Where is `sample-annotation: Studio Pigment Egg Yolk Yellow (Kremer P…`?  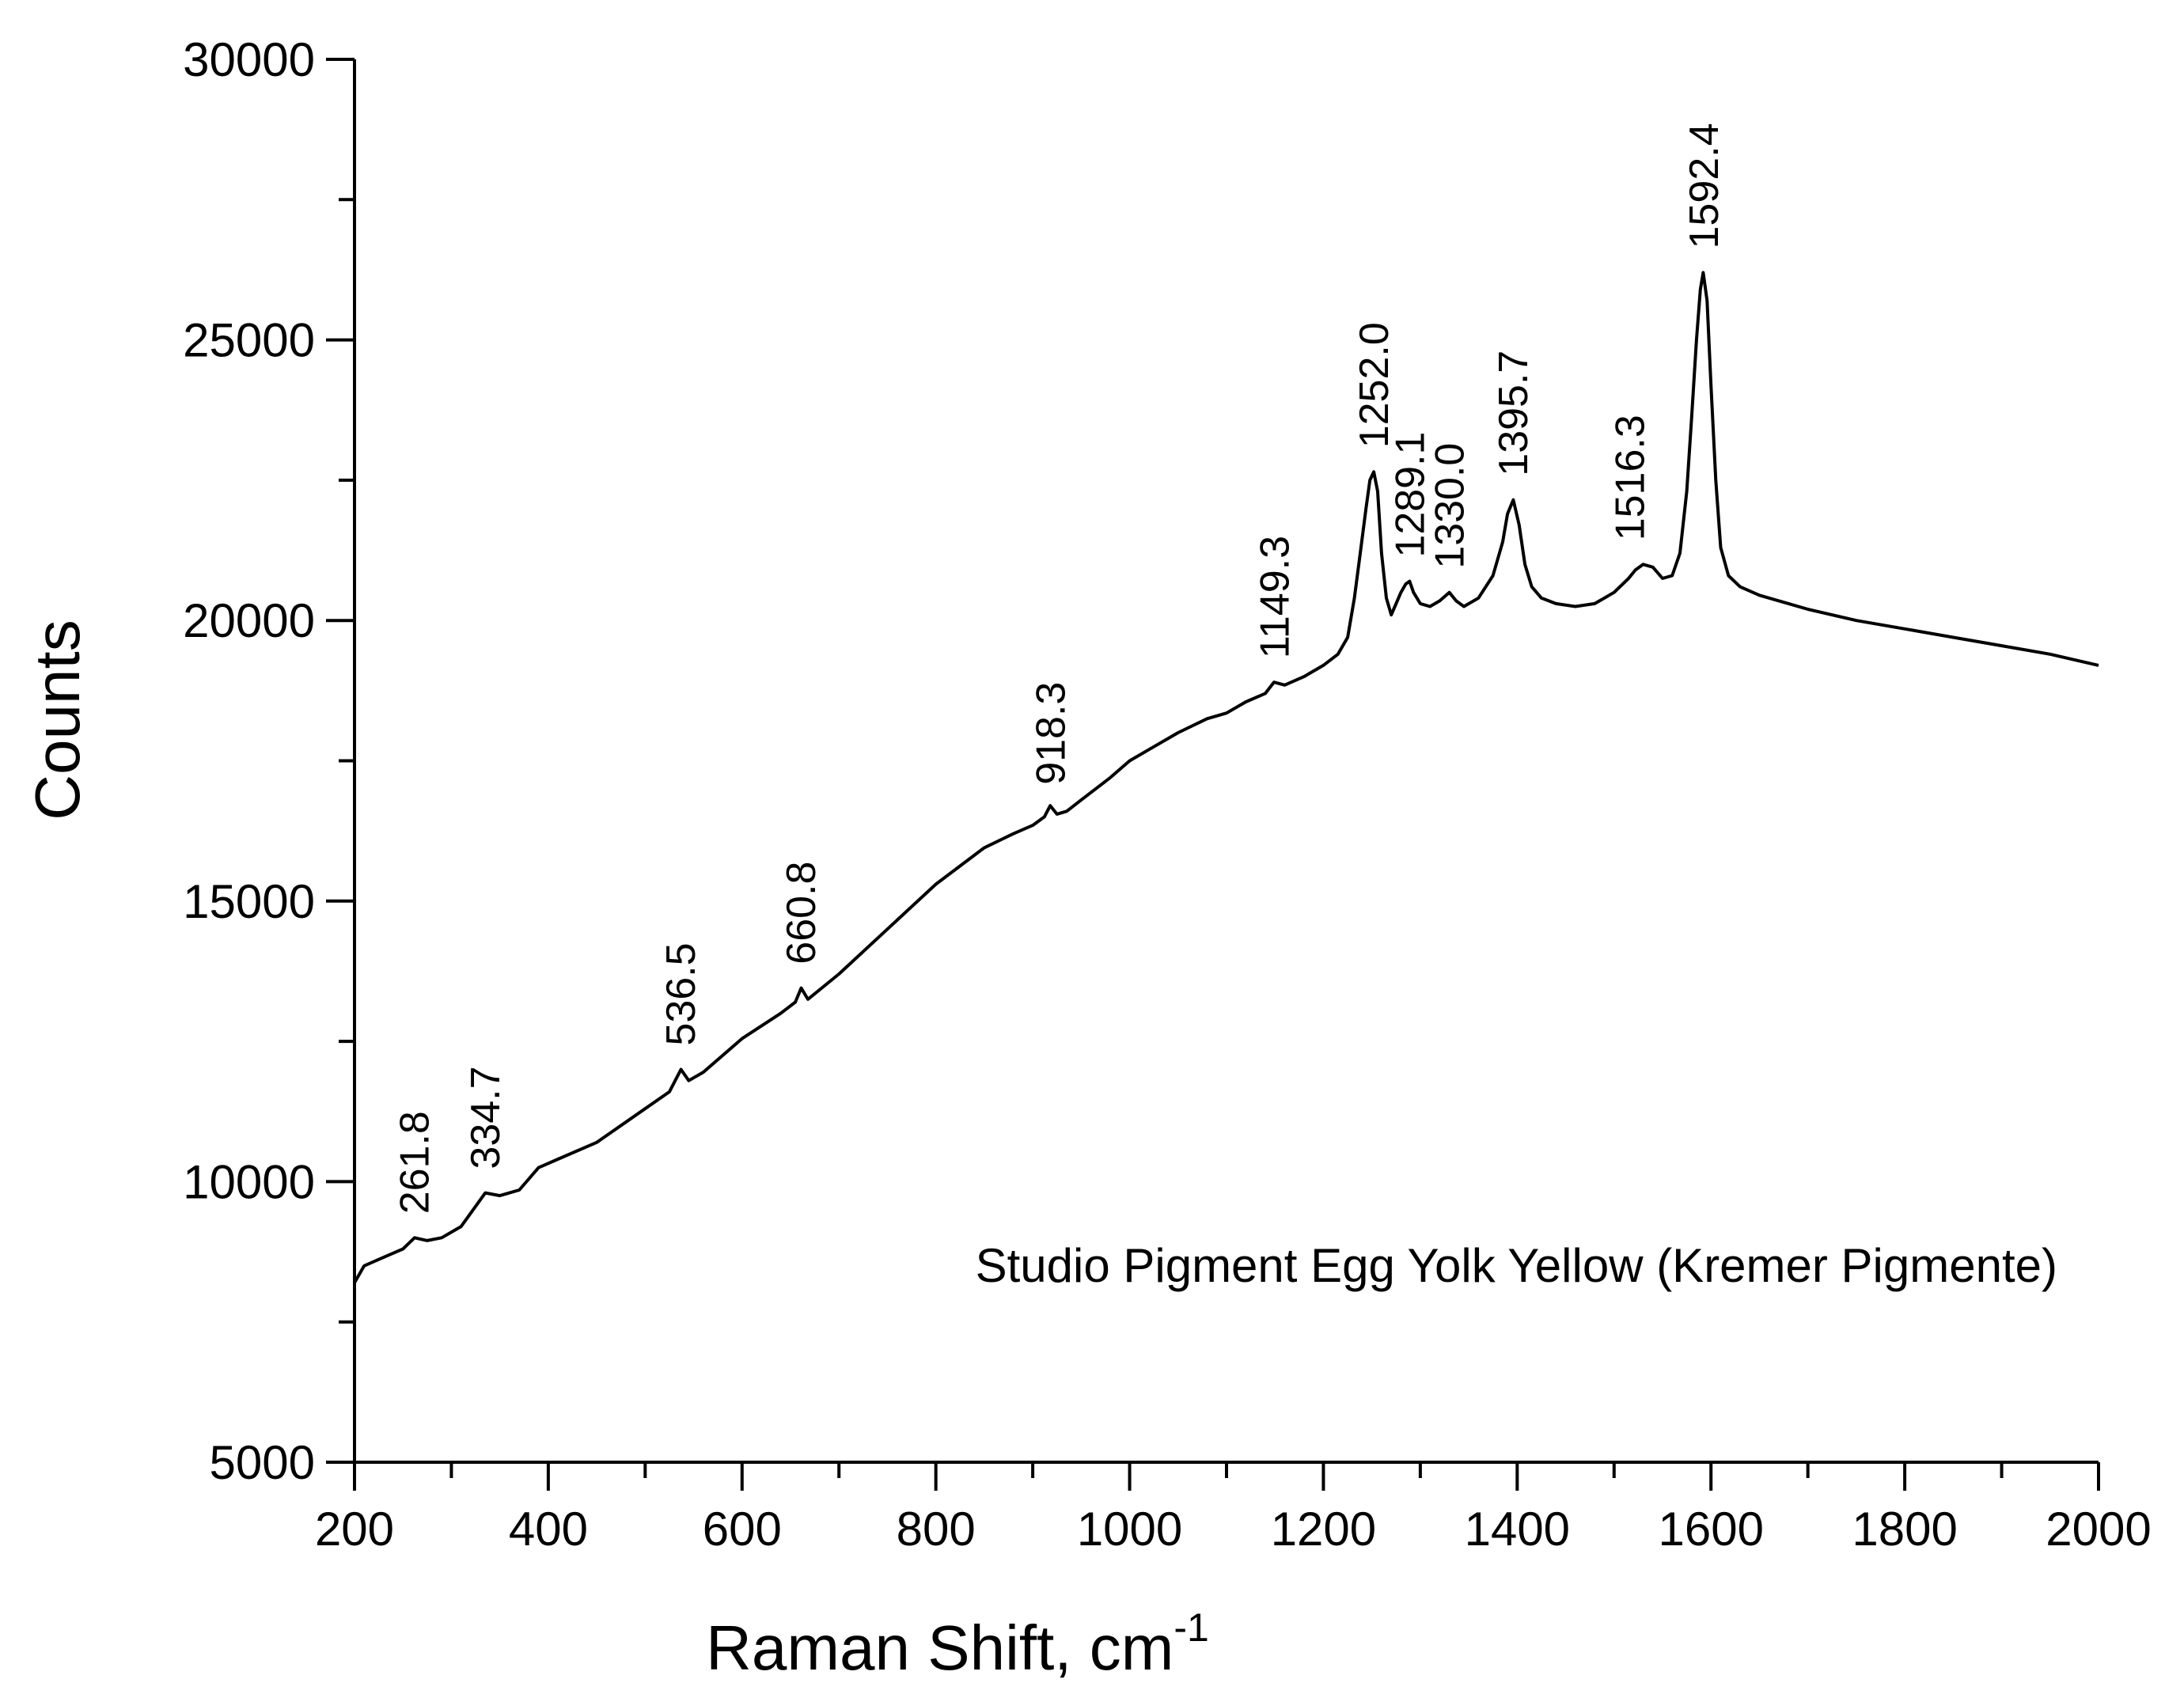 sample-annotation: Studio Pigment Egg Yolk Yellow (Kremer P… is located at coordinates (1516, 1266).